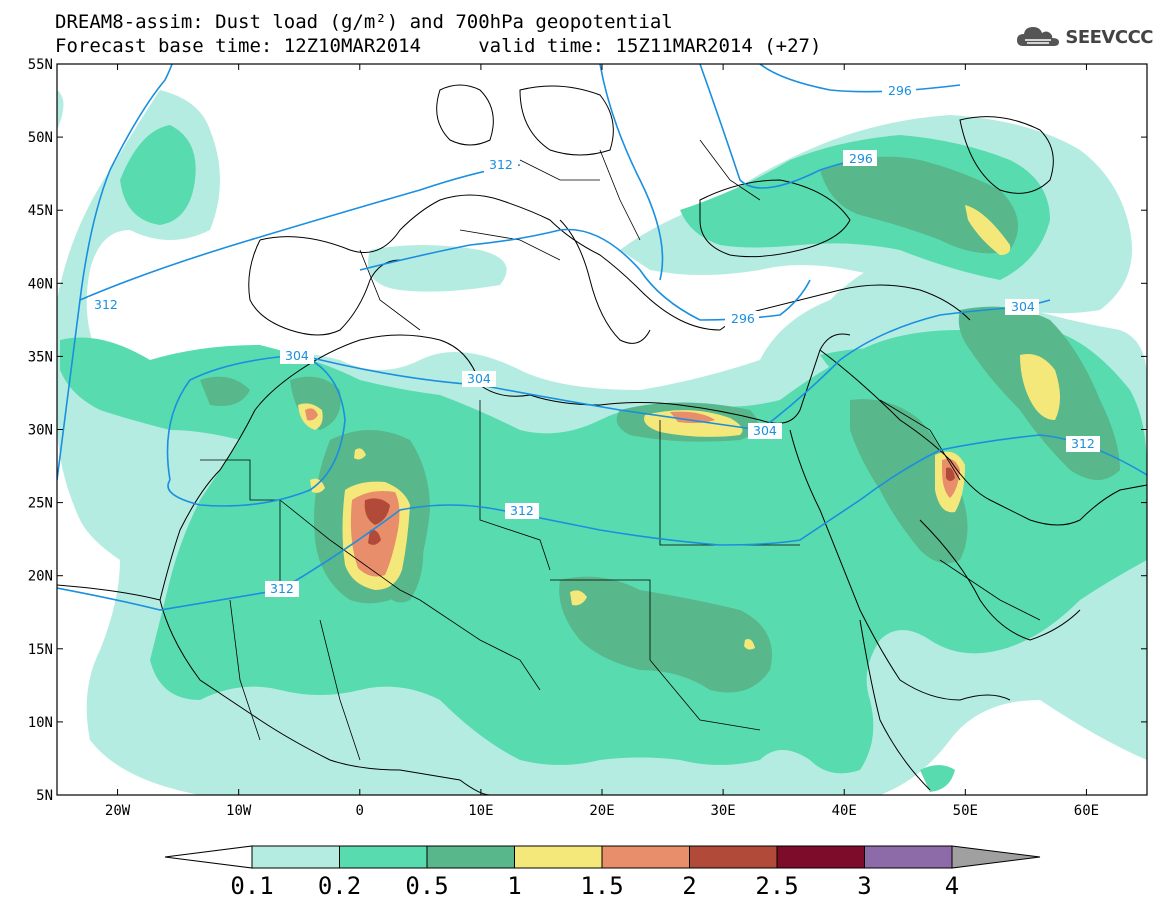 Image resolution: width=1165 pixels, height=907 pixels. I want to click on lat-tick-label: 40N, so click(40, 284).